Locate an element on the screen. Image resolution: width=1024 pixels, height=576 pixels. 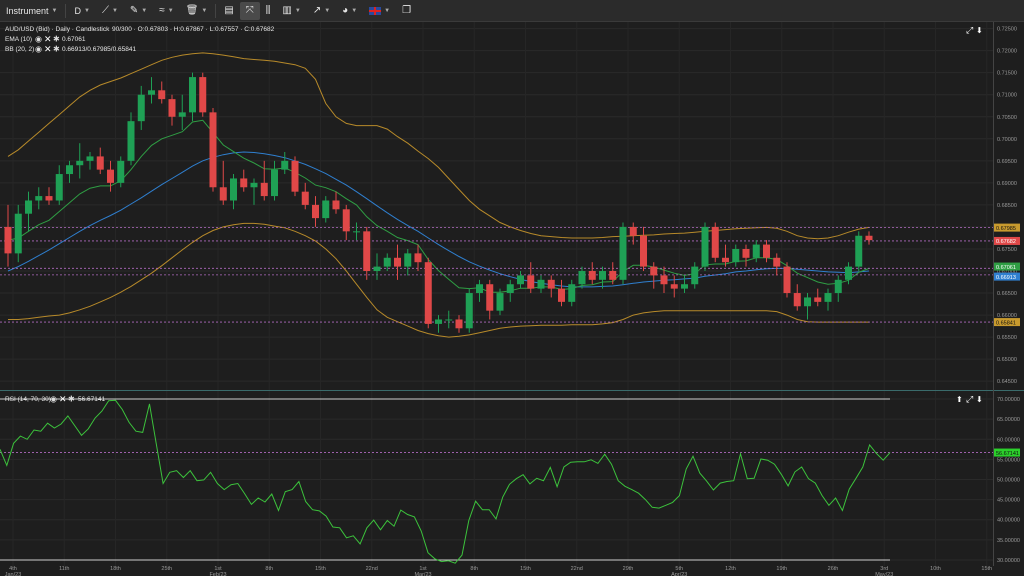
badge-bb-upper: 0.67985 is located at coordinates (1006, 229).